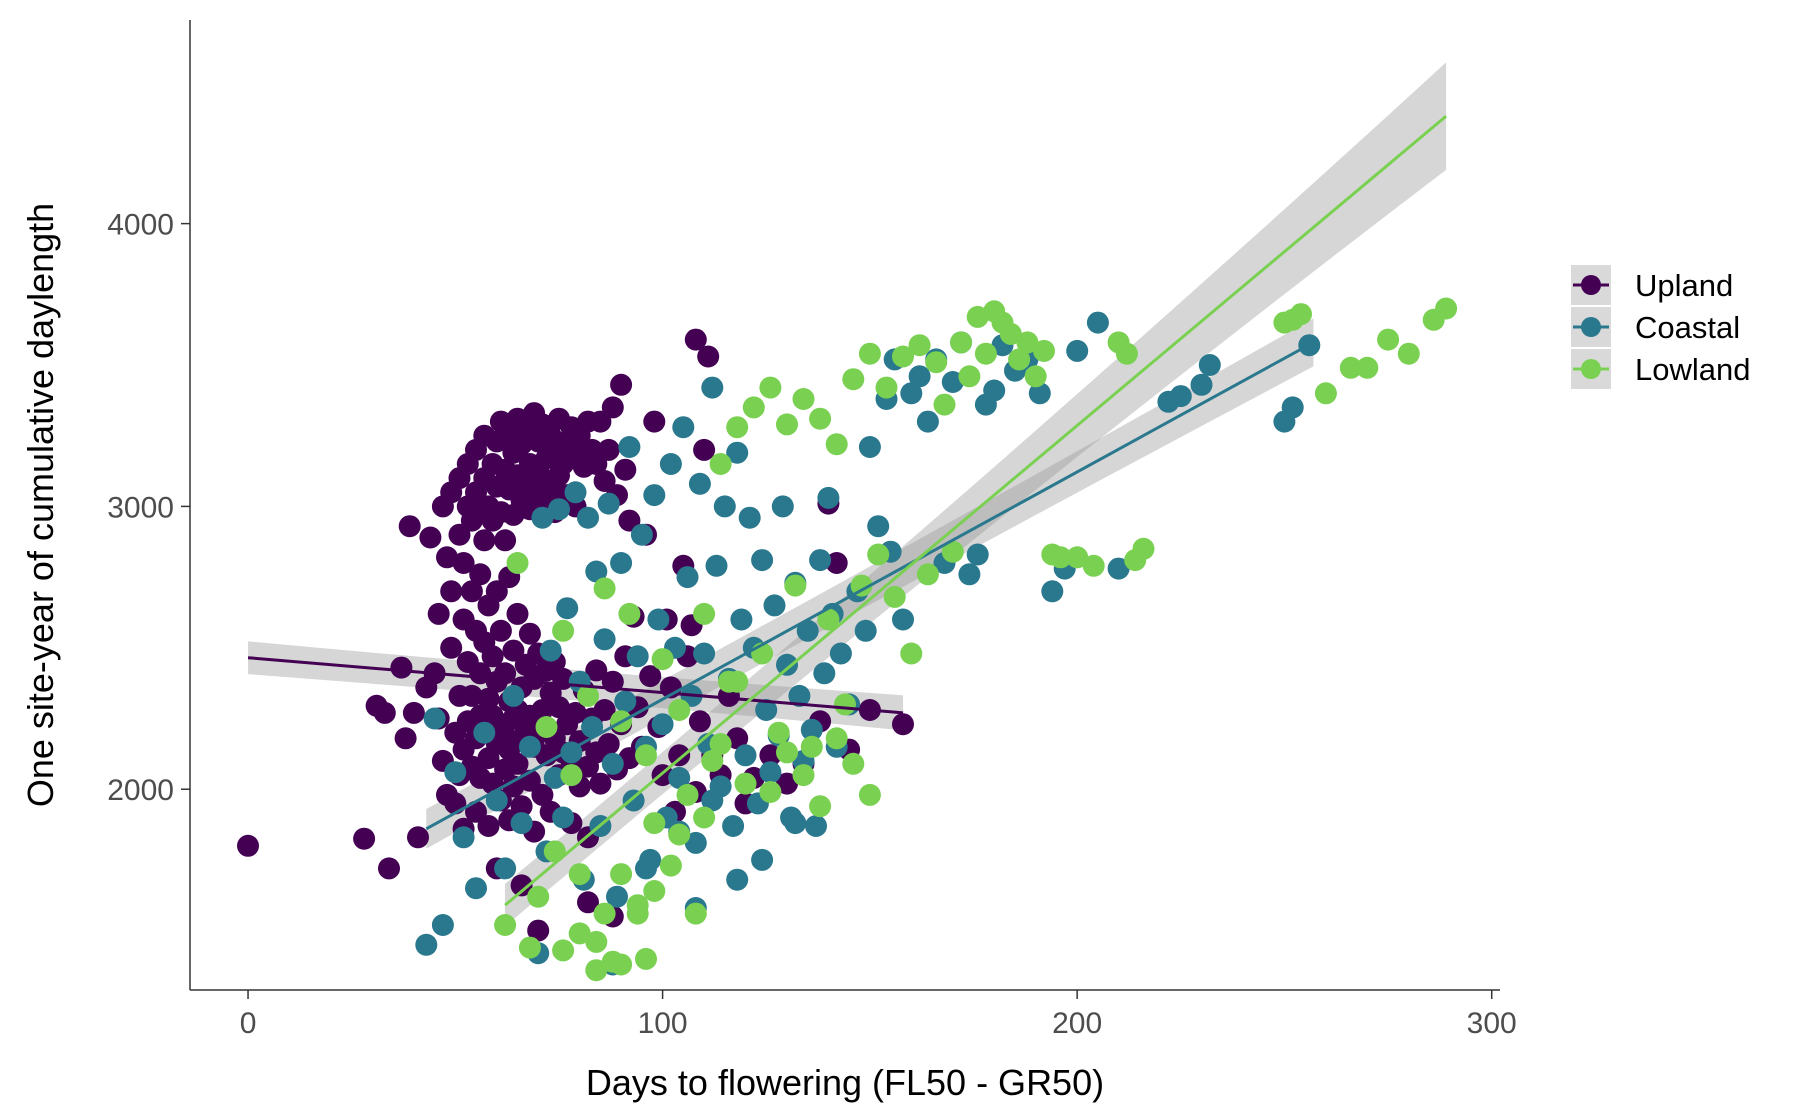 Image resolution: width=1800 pixels, height=1113 pixels. What do you see at coordinates (140, 790) in the screenshot?
I see `y-tick-label-2000: 2000` at bounding box center [140, 790].